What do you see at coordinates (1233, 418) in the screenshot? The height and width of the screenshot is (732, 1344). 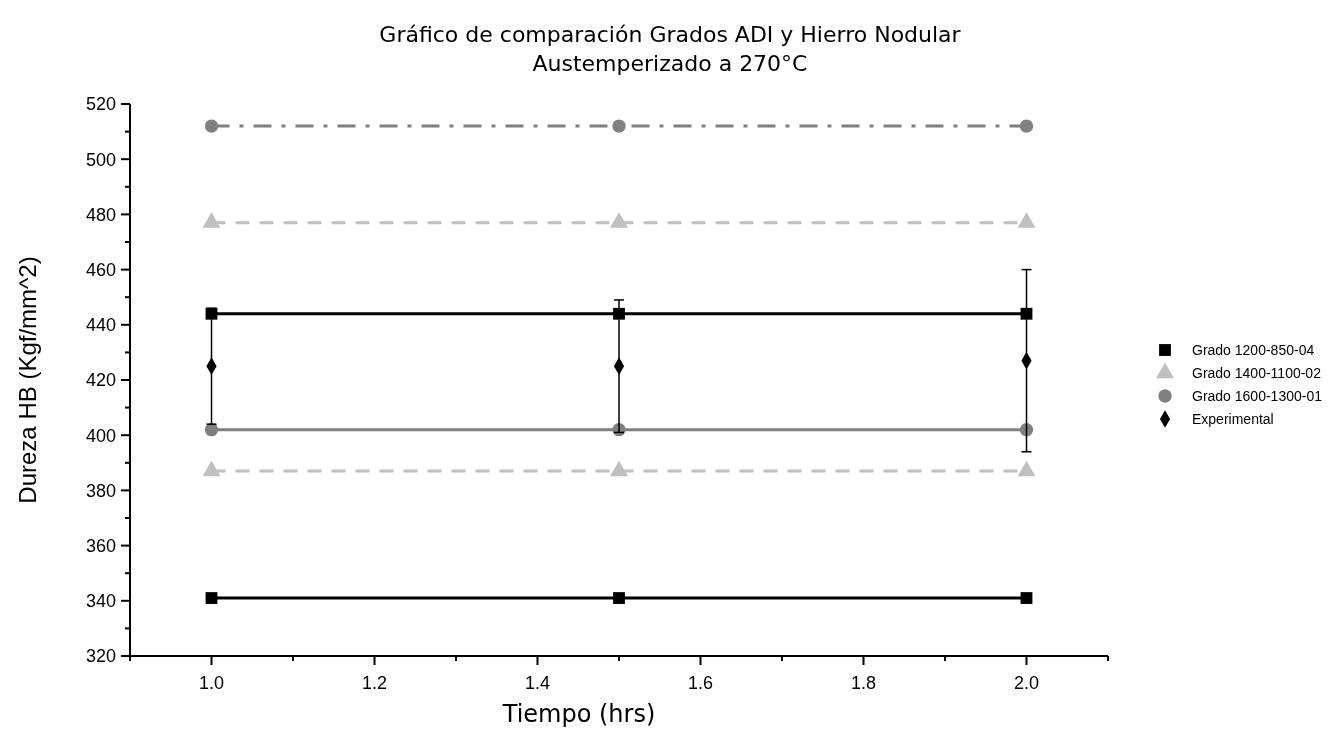 I see `legend-label: Experimental` at bounding box center [1233, 418].